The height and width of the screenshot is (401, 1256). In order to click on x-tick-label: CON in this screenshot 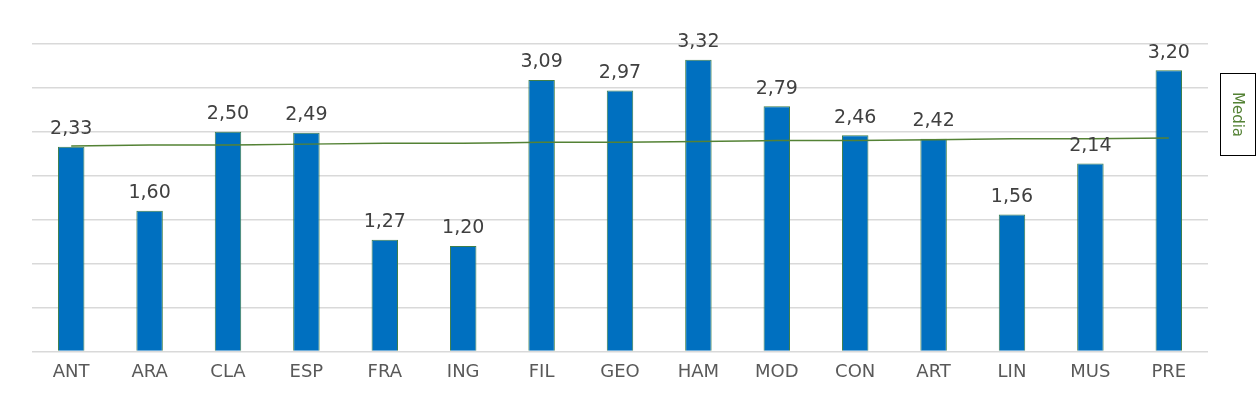, I will do `click(855, 370)`.